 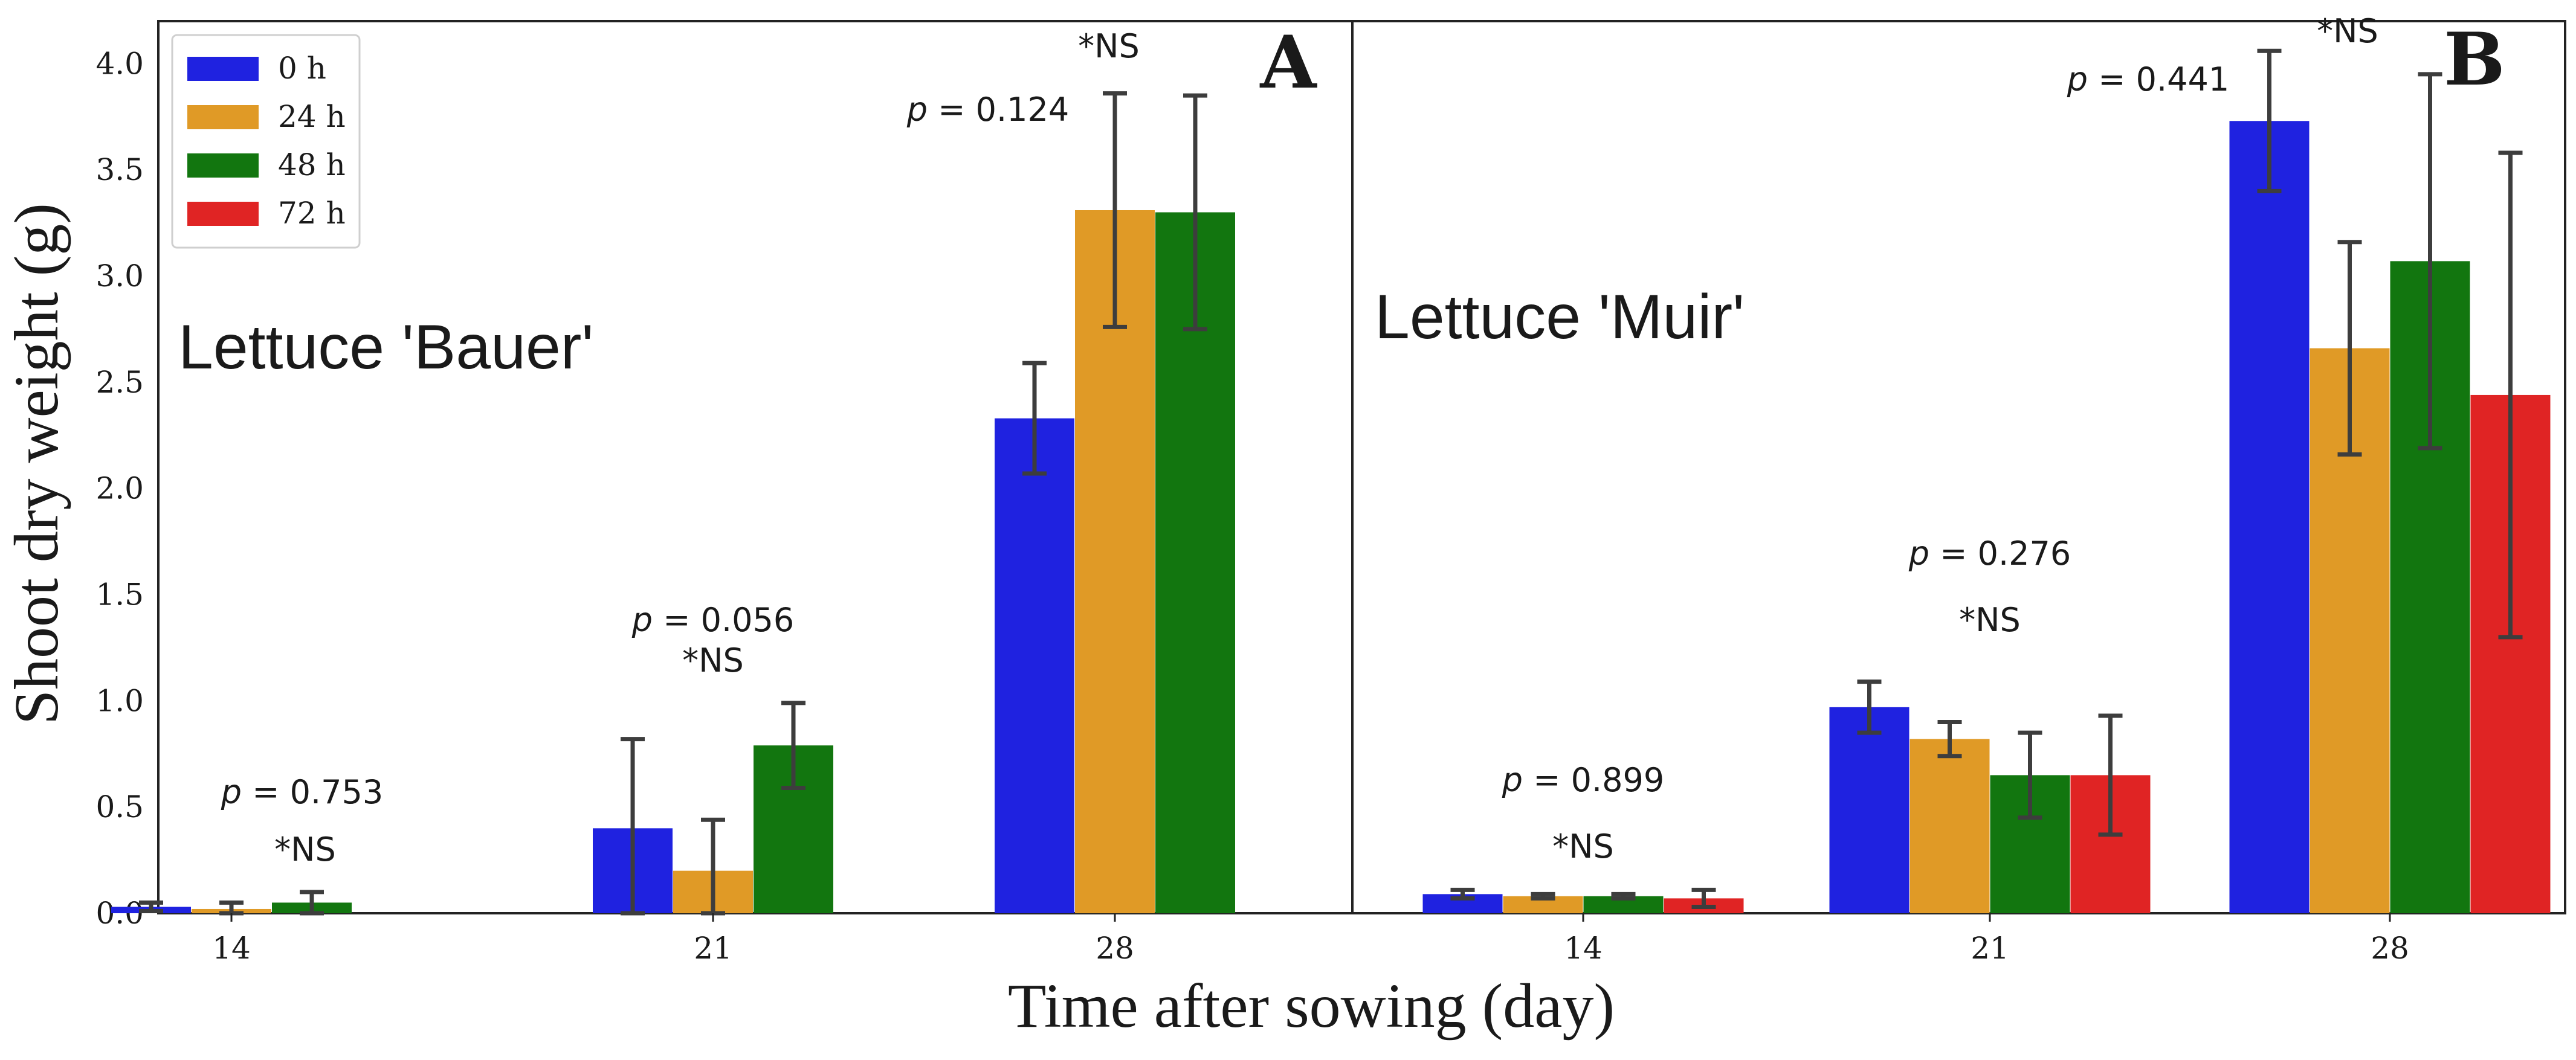 I want to click on legend-label: 24 h, so click(x=312, y=116).